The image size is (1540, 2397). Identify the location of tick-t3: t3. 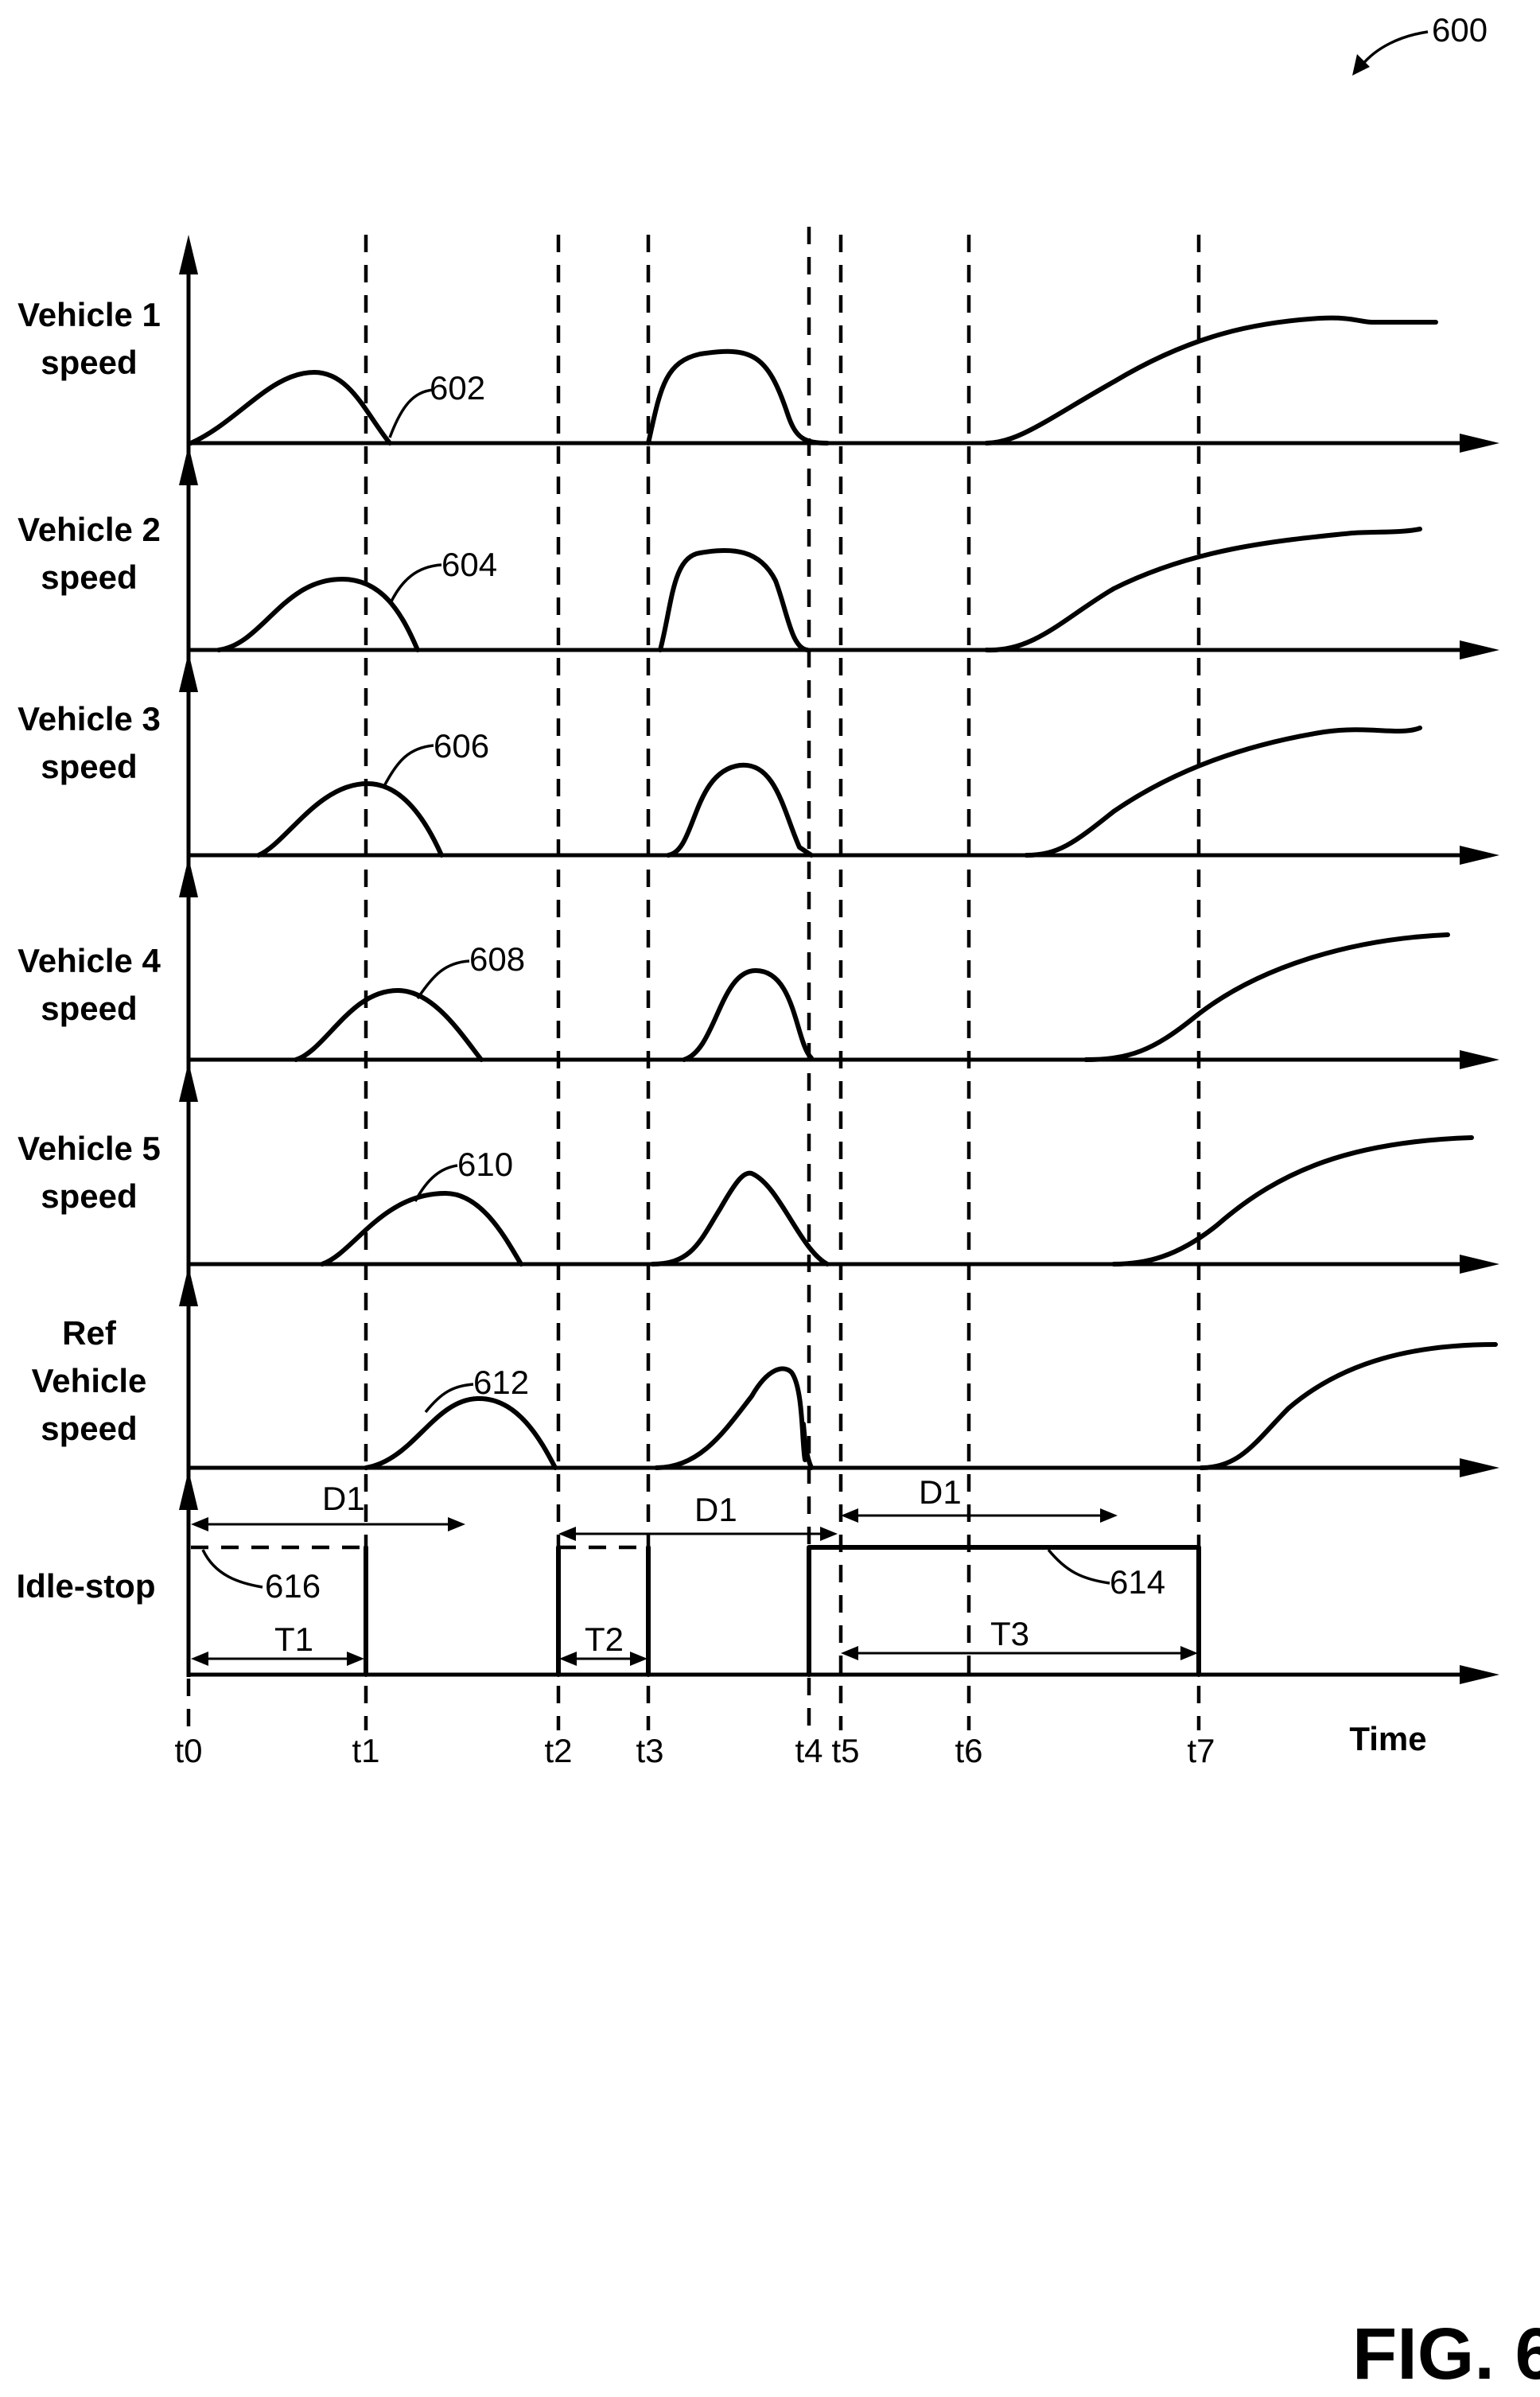
(649, 1750).